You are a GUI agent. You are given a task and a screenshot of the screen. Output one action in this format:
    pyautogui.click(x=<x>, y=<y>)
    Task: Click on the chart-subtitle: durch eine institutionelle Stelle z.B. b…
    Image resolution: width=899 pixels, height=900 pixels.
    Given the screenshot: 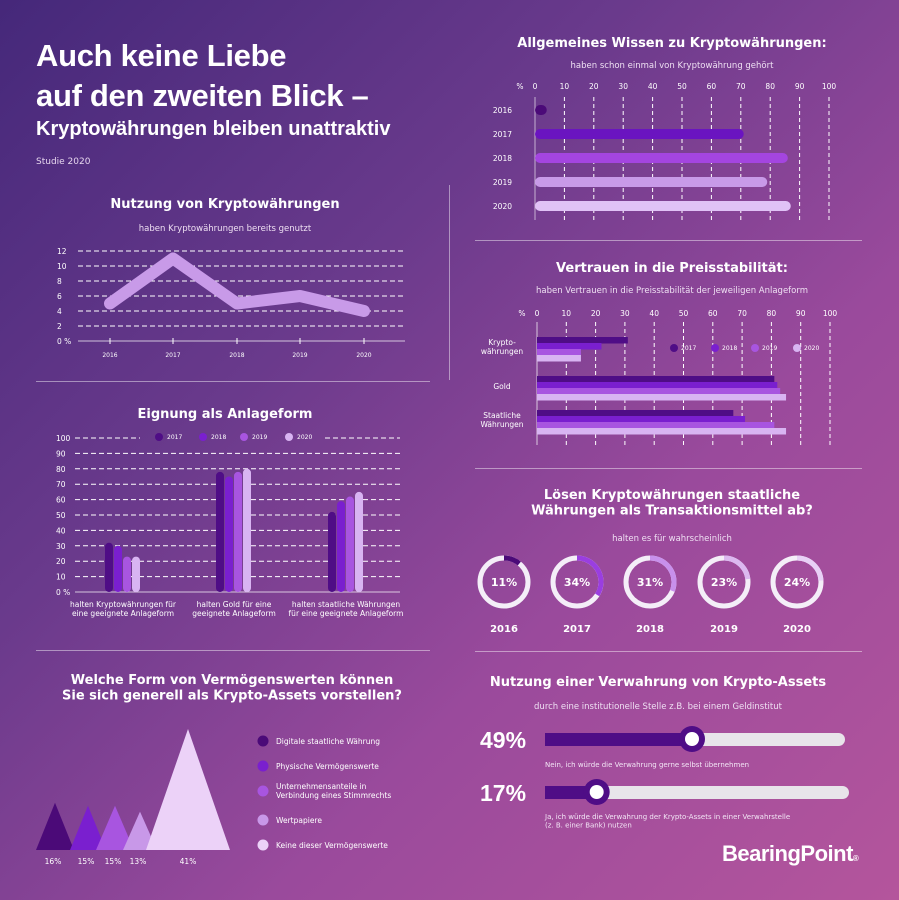 What is the action you would take?
    pyautogui.click(x=658, y=707)
    